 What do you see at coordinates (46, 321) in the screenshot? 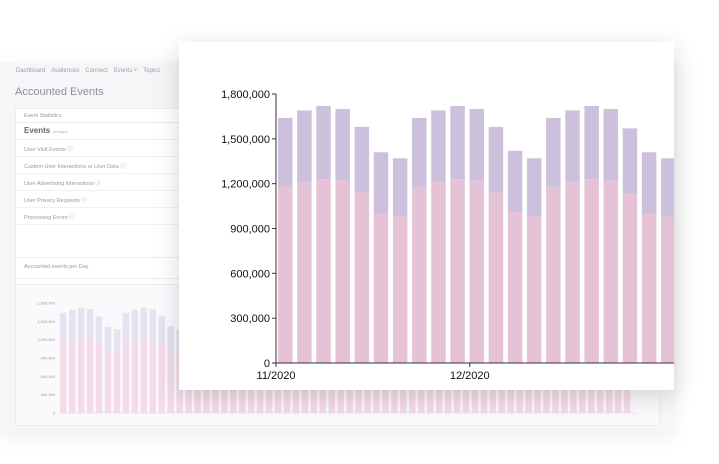
I see `mini-y-tick-label: 1,500,000` at bounding box center [46, 321].